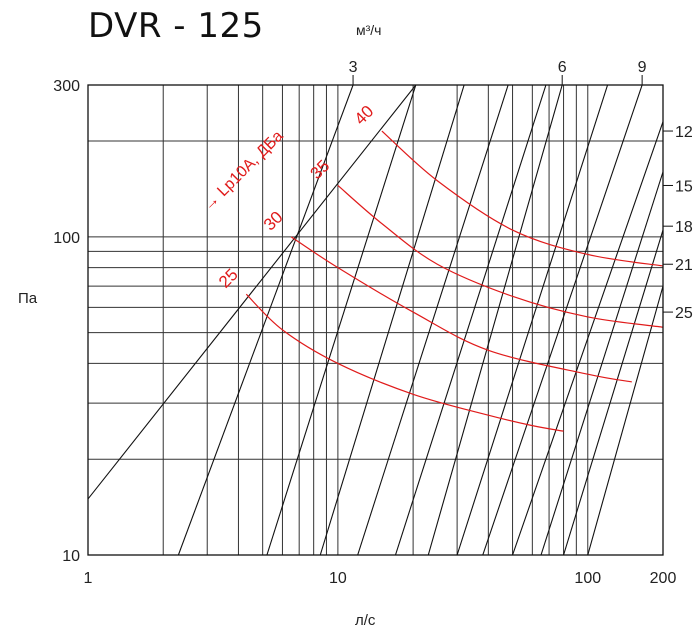 The width and height of the screenshot is (700, 633). I want to click on right-tick-label: 12, so click(684, 132).